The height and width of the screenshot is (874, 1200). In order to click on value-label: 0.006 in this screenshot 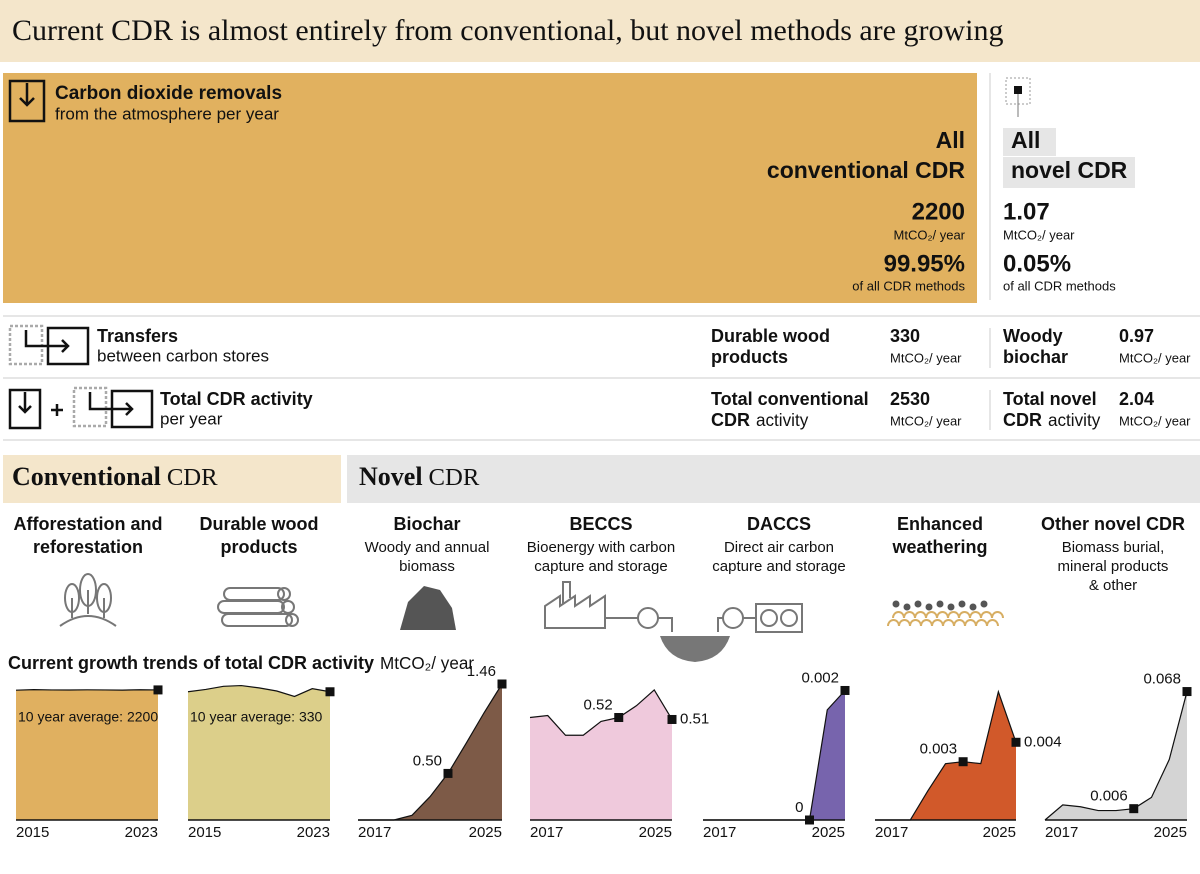, I will do `click(1109, 796)`.